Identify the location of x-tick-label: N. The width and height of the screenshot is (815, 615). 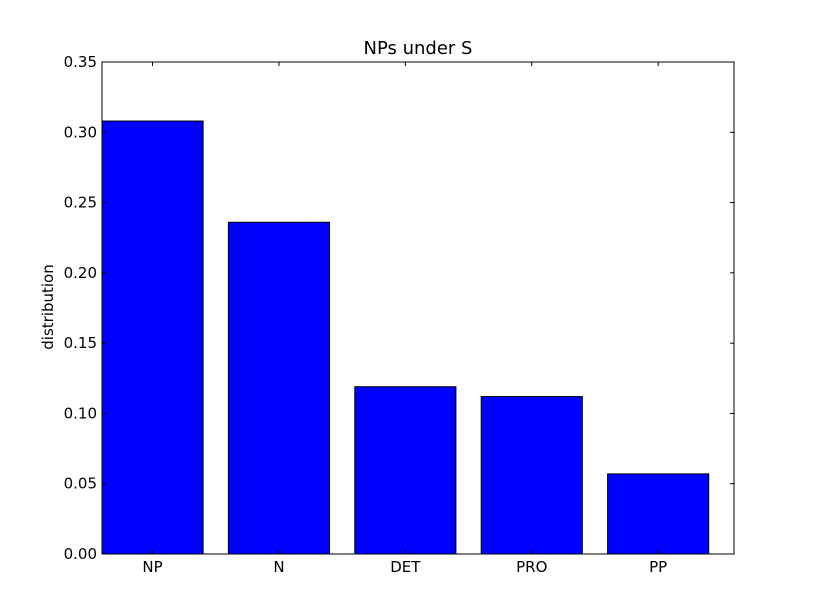
(278, 567).